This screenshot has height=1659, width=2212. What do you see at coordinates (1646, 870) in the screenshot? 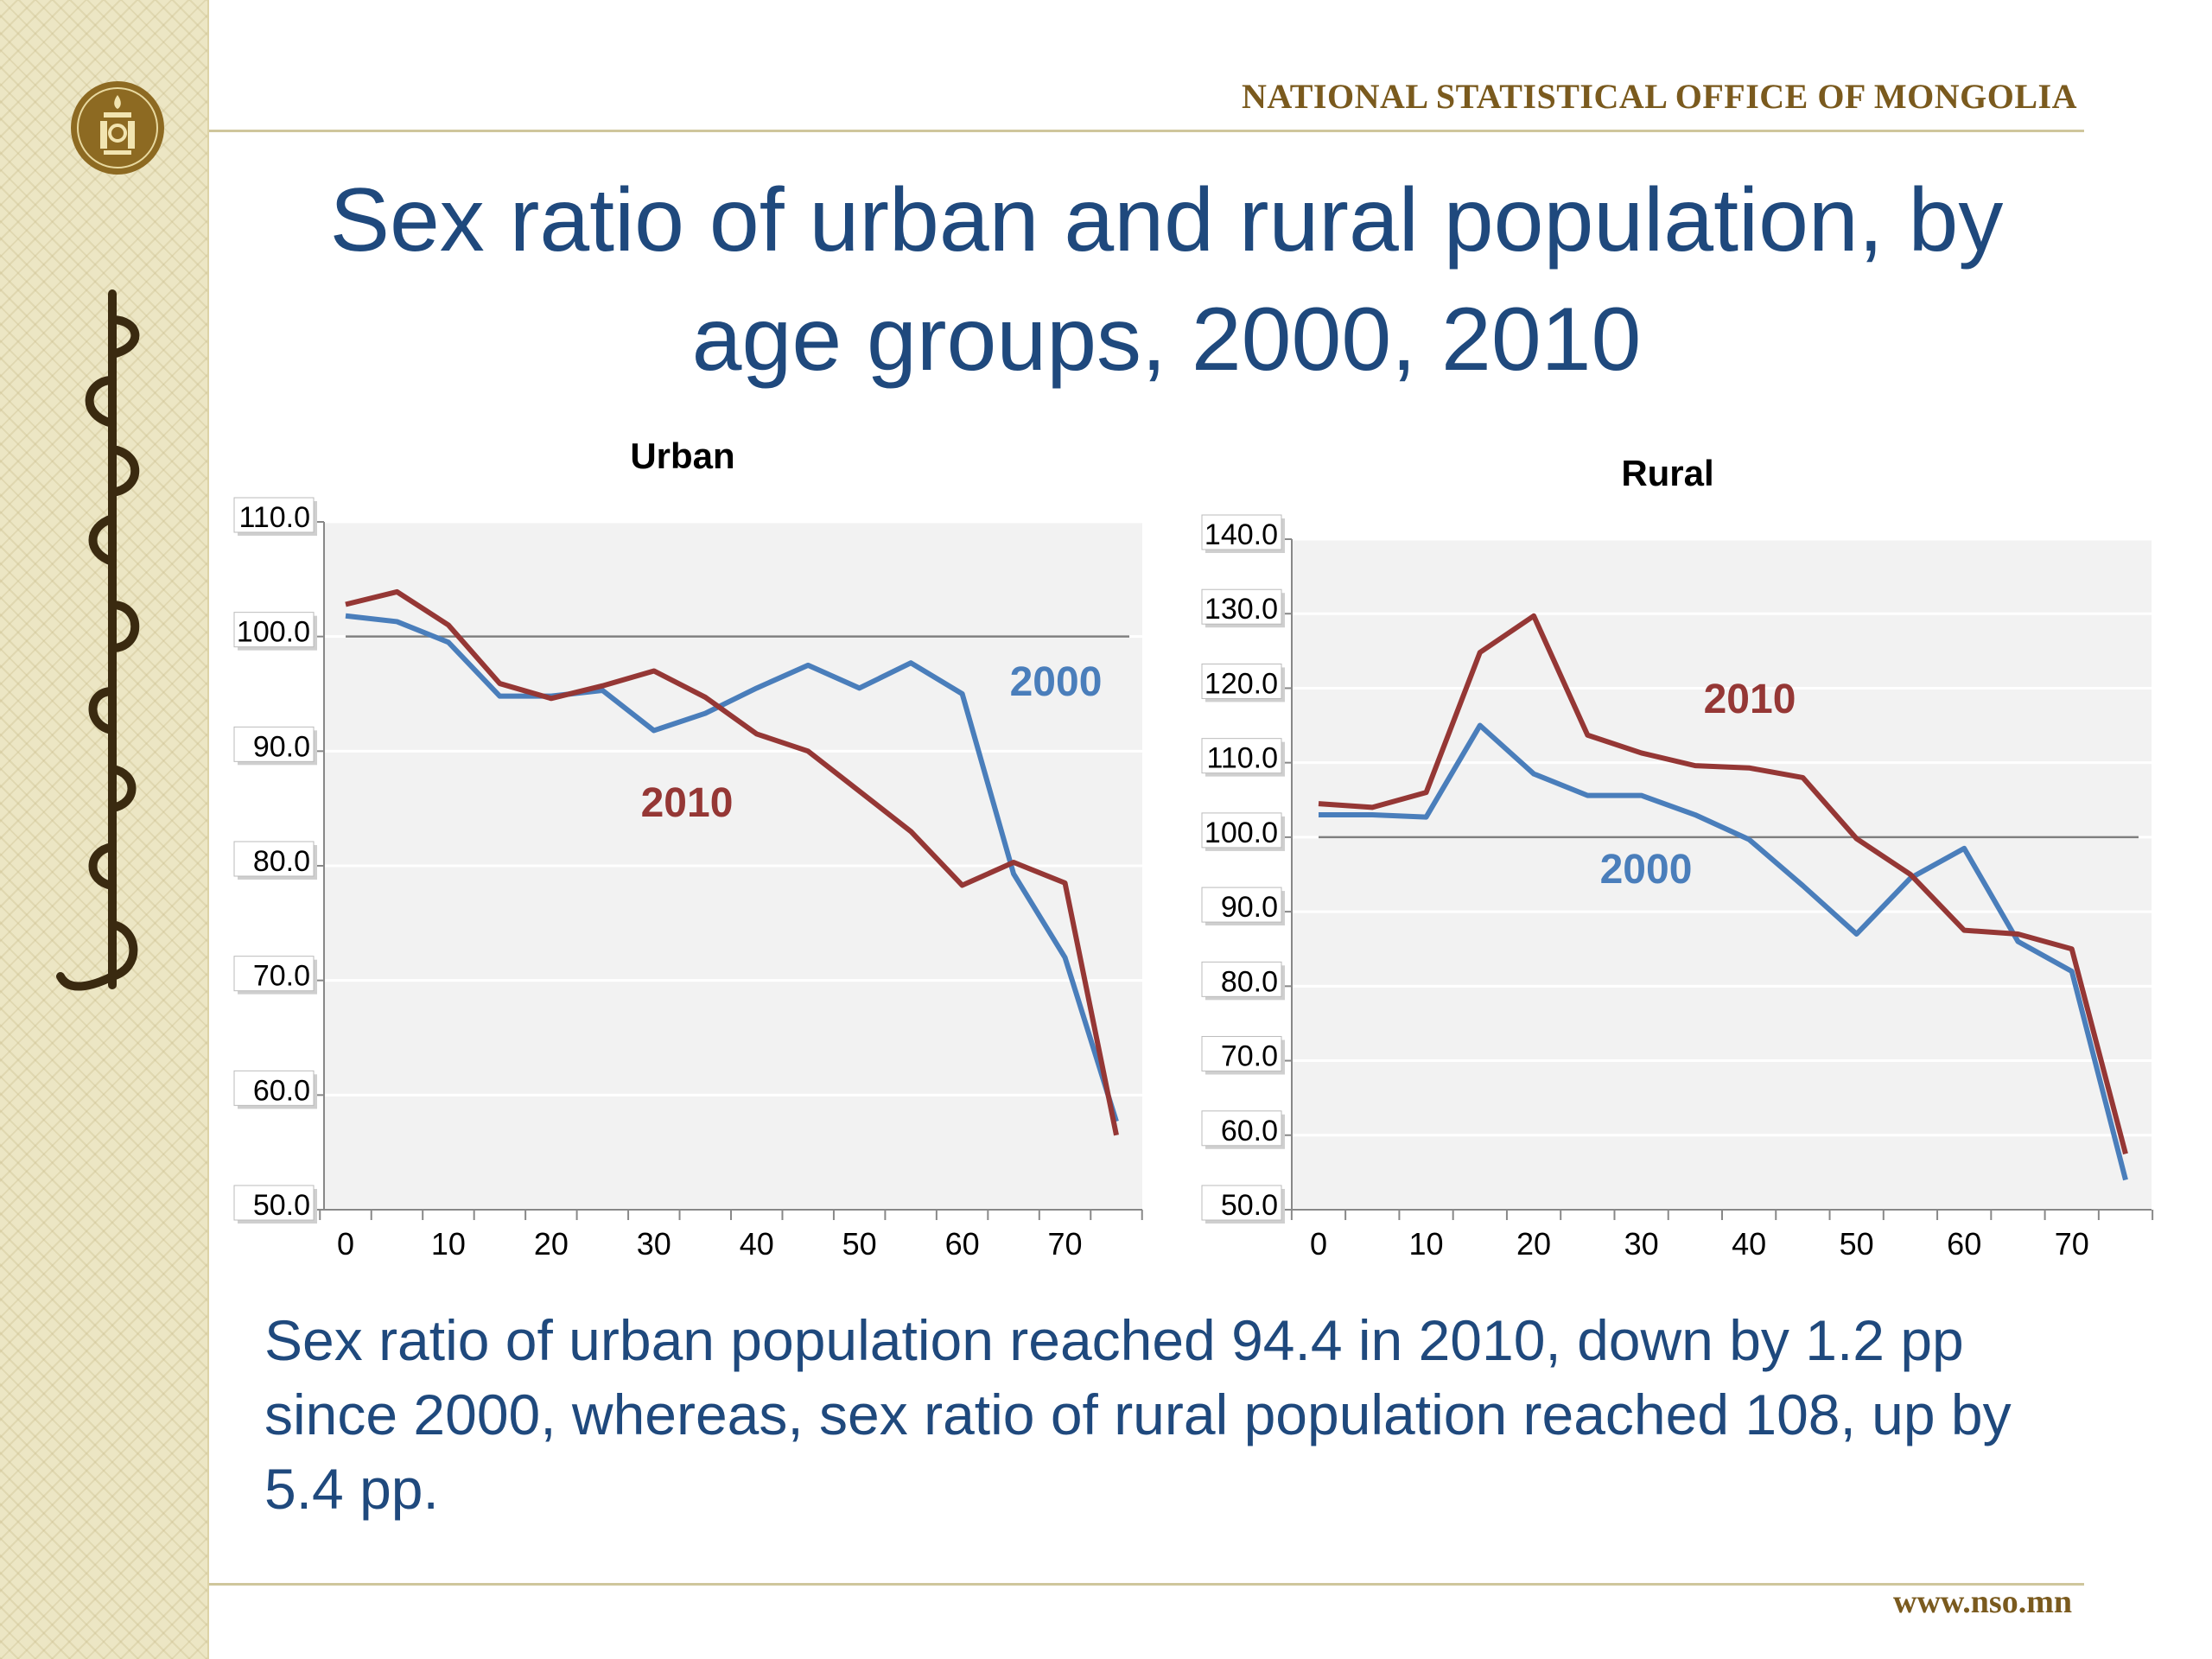
I see `rural-series-2000-label: 2000` at bounding box center [1646, 870].